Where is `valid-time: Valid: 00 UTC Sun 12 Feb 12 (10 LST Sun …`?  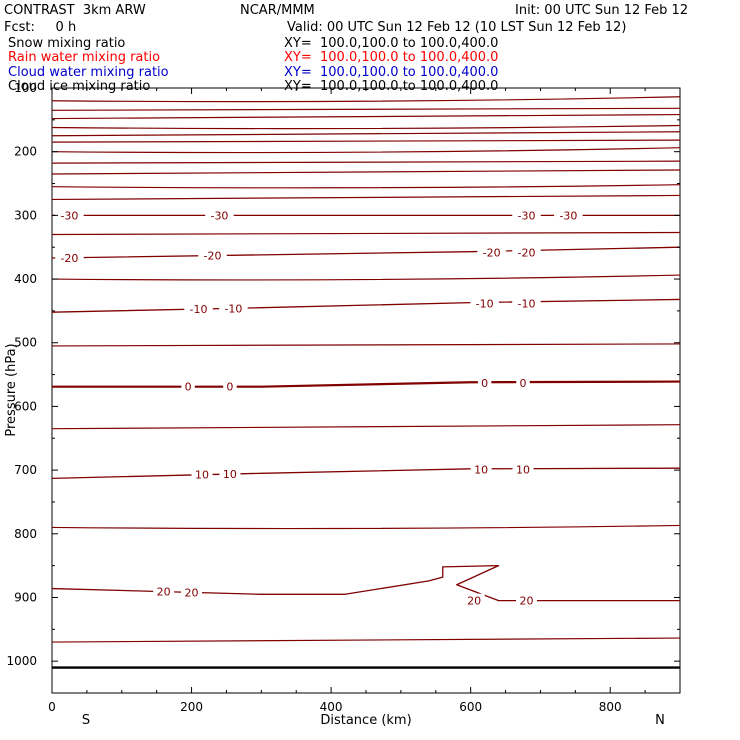 valid-time: Valid: 00 UTC Sun 12 Feb 12 (10 LST Sun … is located at coordinates (457, 27).